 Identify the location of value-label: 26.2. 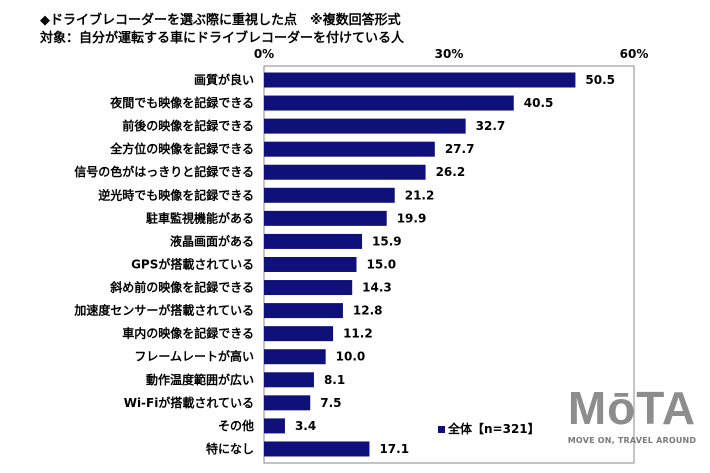
(451, 172).